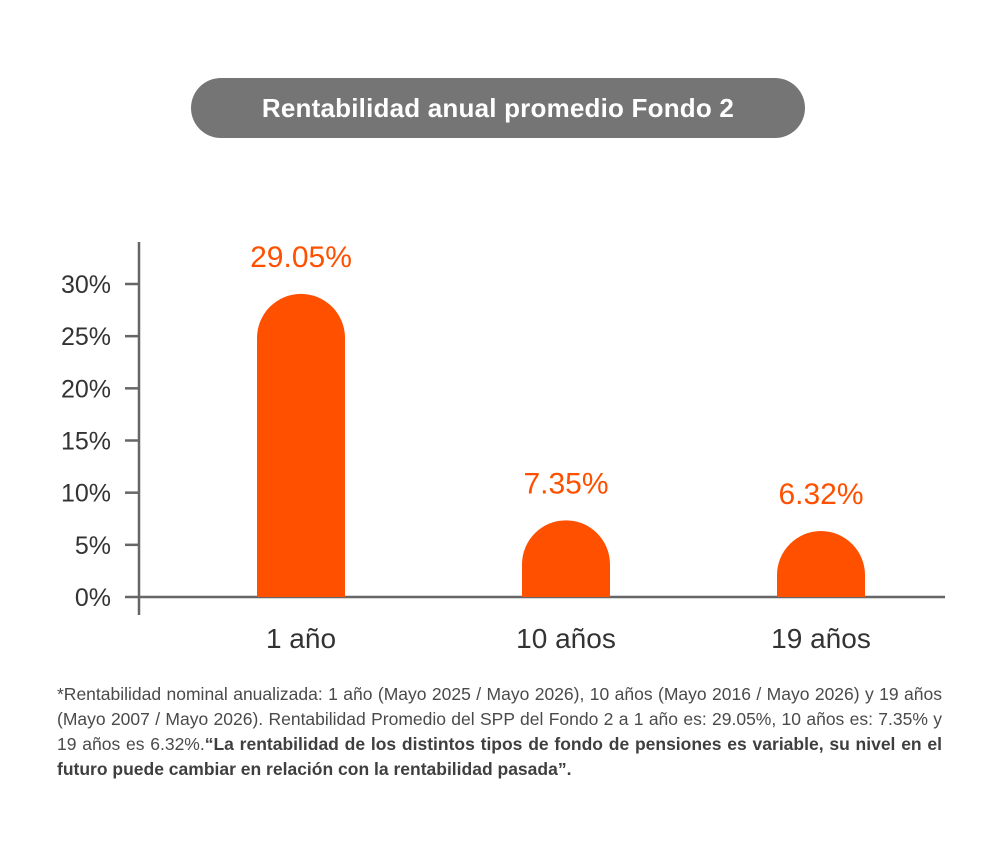  I want to click on y-tick-label: 25%, so click(86, 337).